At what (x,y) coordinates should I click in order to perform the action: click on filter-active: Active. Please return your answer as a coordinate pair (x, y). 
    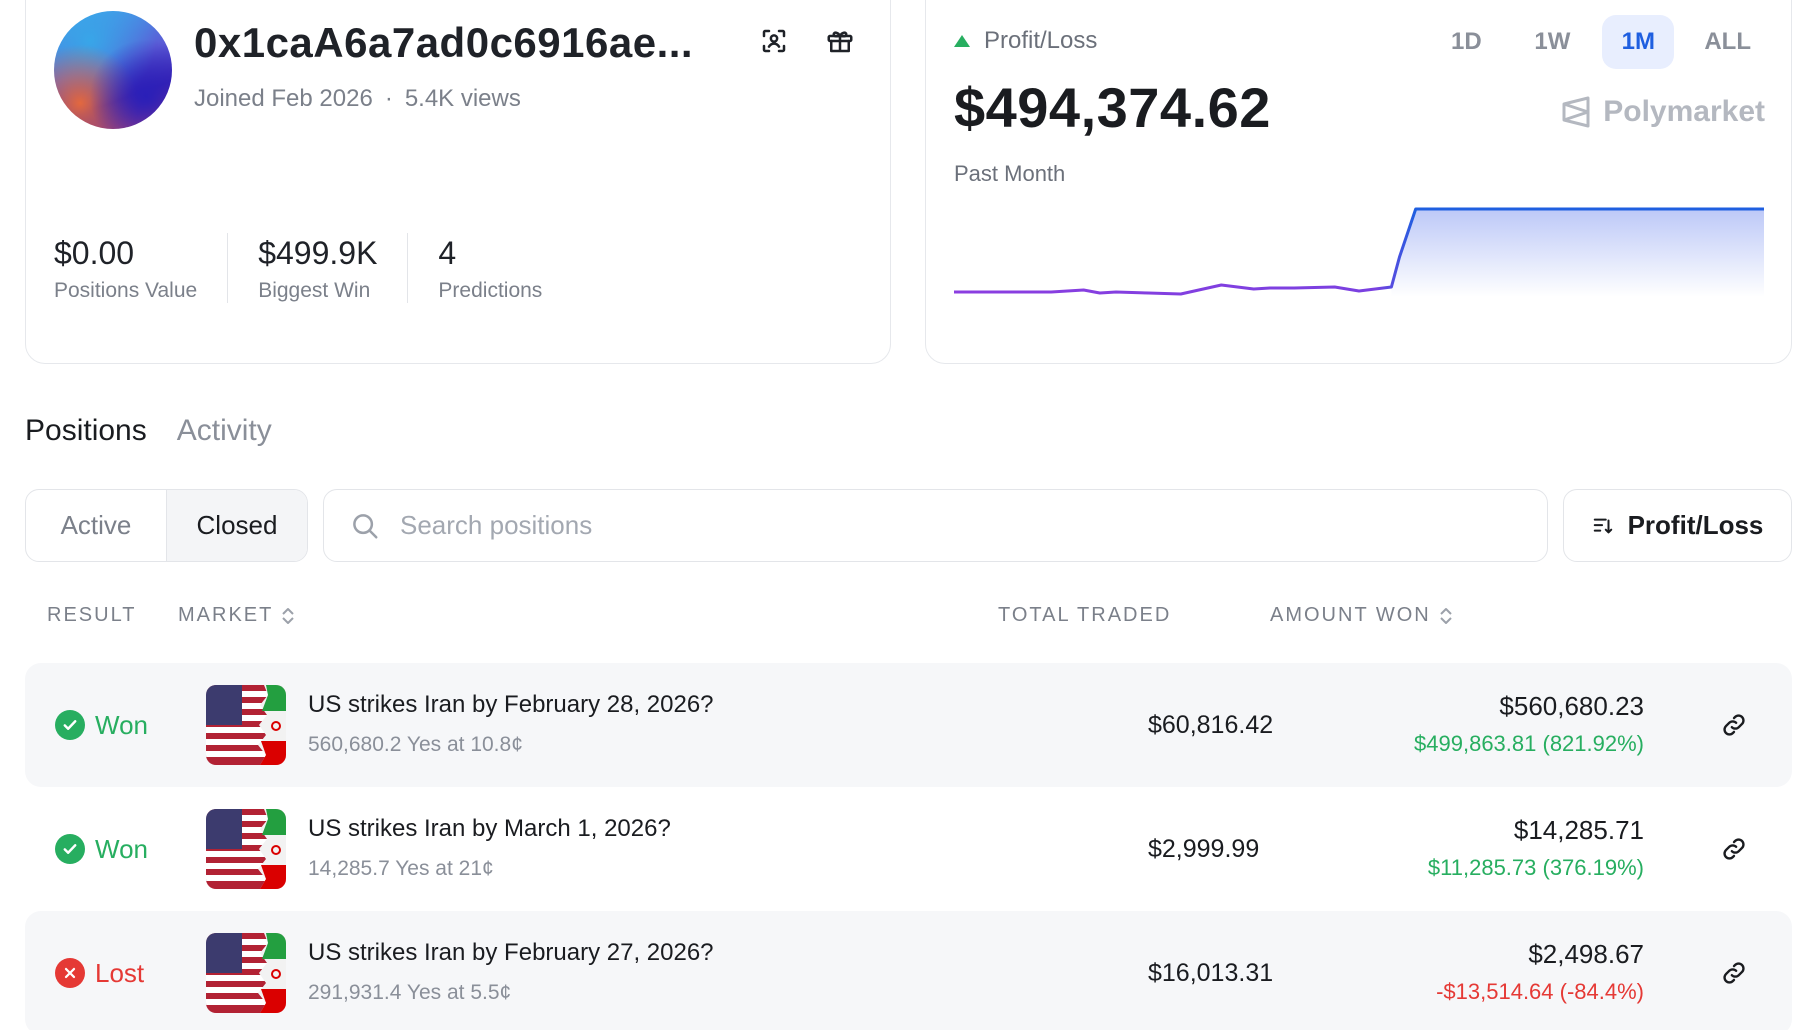
    Looking at the image, I should click on (96, 525).